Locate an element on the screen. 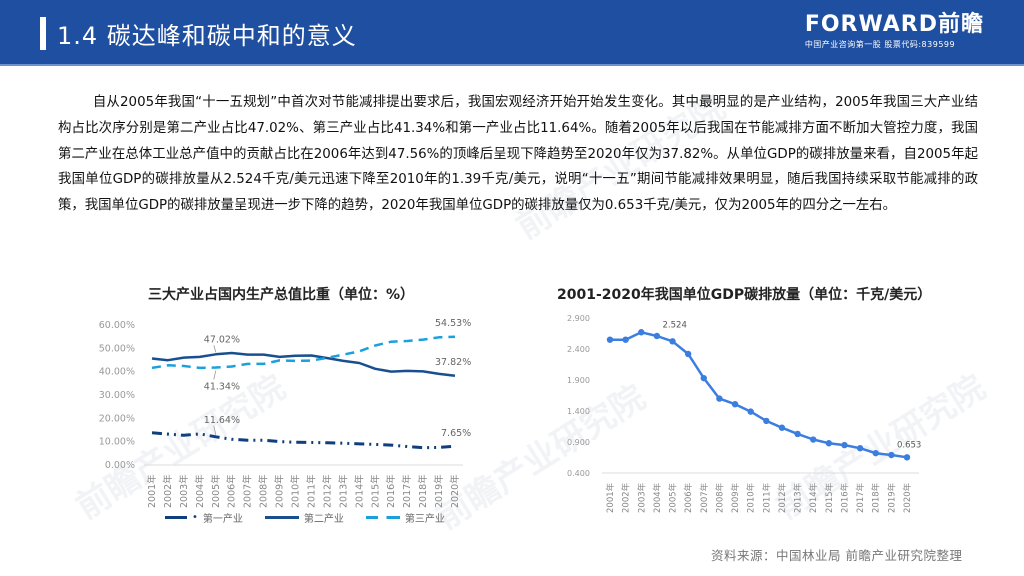  legend-item-secondary: 第二产业 is located at coordinates (304, 517).